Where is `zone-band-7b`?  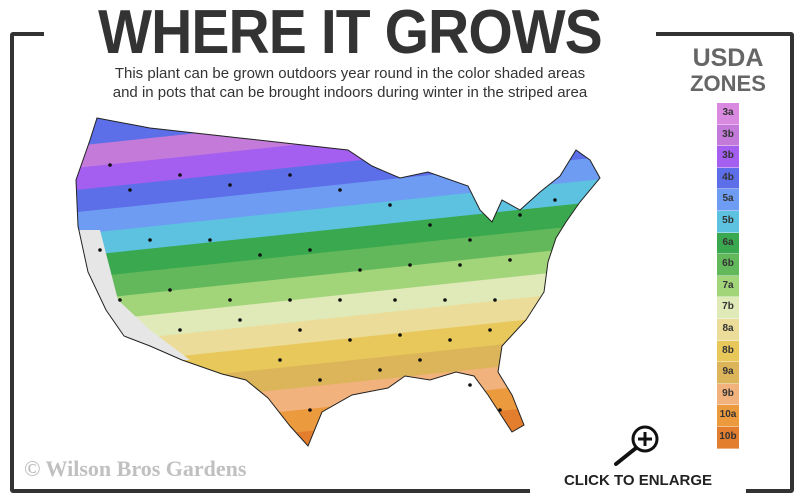 zone-band-7b is located at coordinates (338, 305).